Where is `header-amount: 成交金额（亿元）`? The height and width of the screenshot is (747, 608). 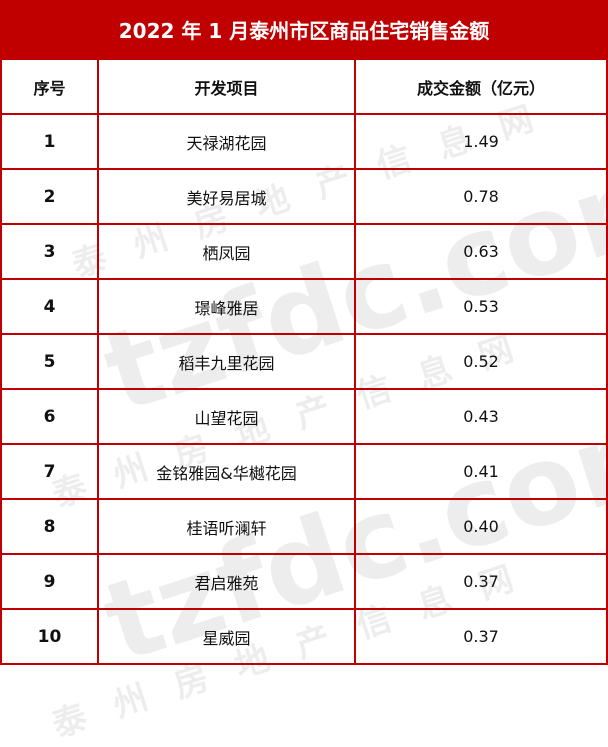 header-amount: 成交金额（亿元） is located at coordinates (481, 86).